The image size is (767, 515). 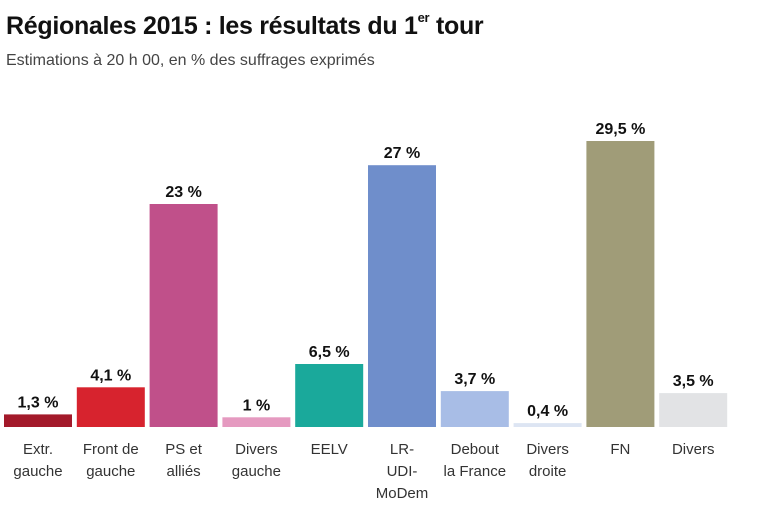 What do you see at coordinates (111, 460) in the screenshot?
I see `category-label-1: Front de gauche` at bounding box center [111, 460].